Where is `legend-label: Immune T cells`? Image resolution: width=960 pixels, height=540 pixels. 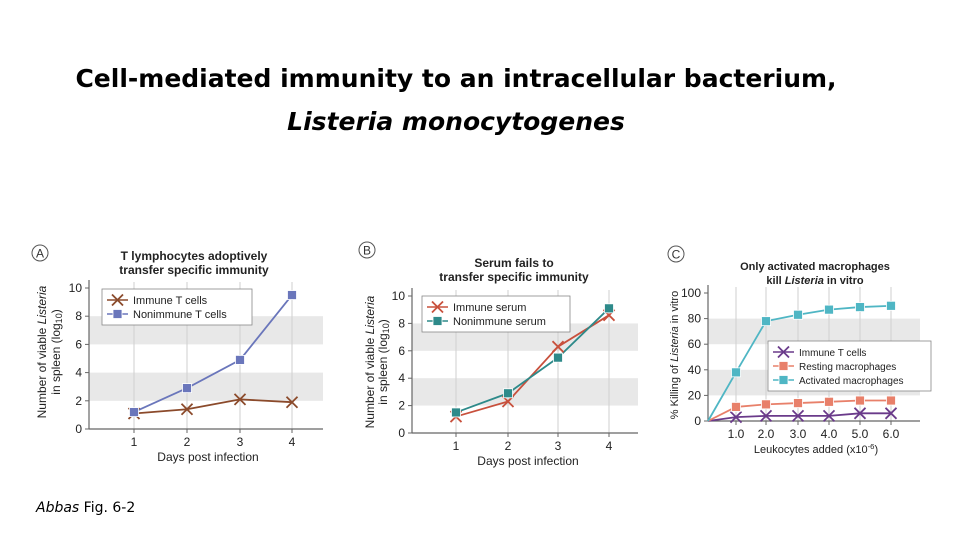 legend-label: Immune T cells is located at coordinates (832, 353).